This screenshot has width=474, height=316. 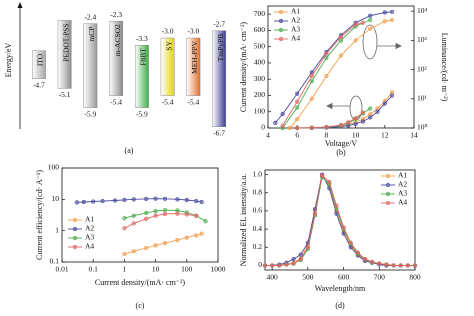 I want to click on y-axis-label: Current density/(mA· cm⁻²), so click(x=243, y=67).